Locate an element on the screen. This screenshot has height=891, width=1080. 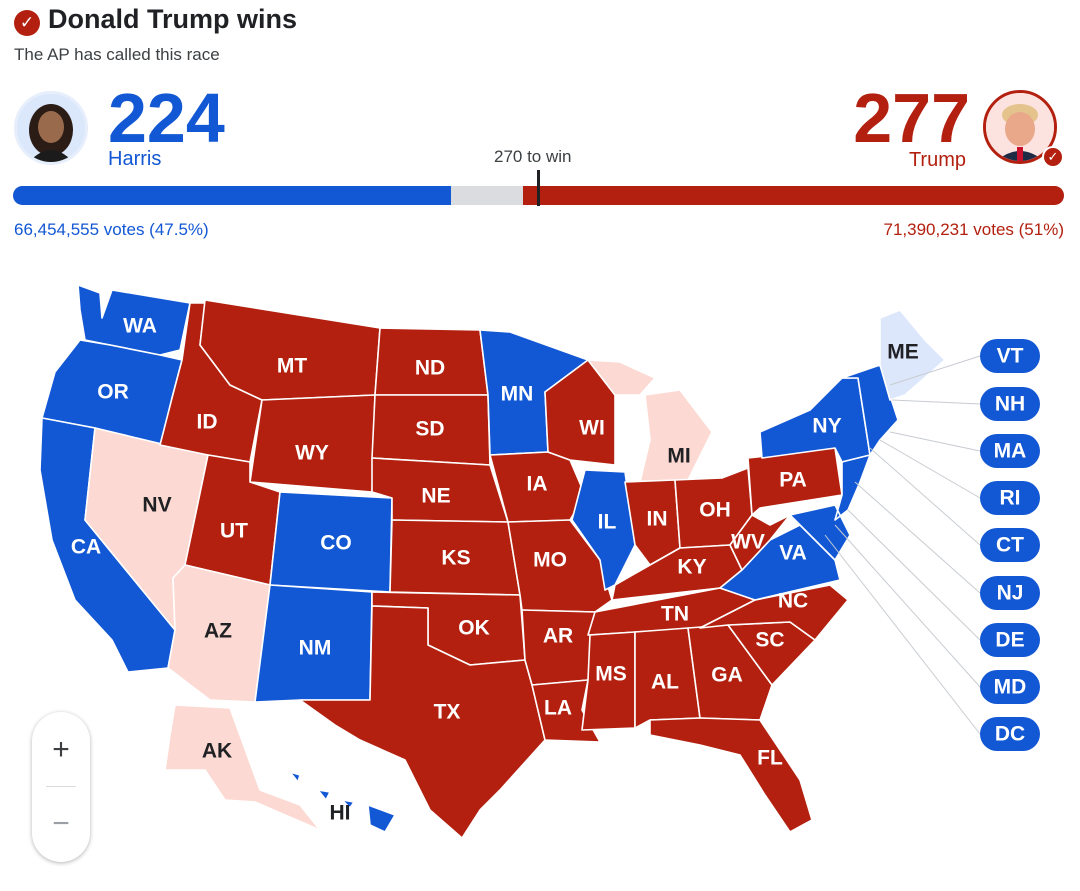
small-state-NJ: NJ is located at coordinates (1010, 593).